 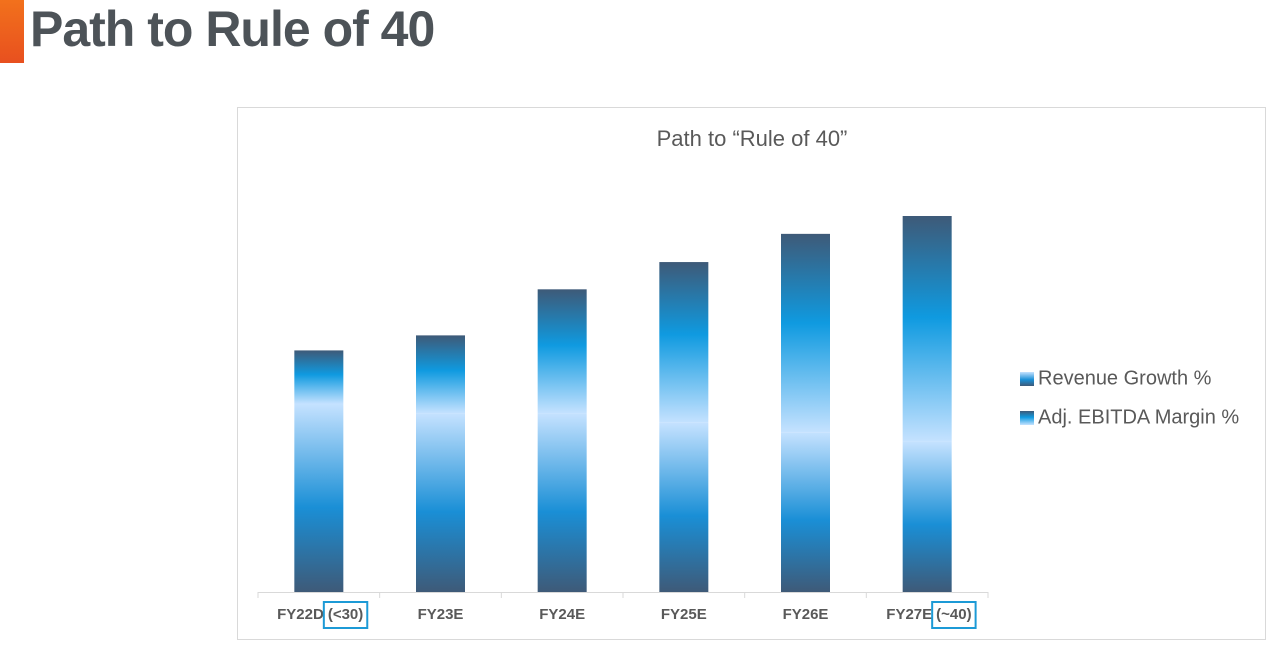 I want to click on legend-label: Adj. EBITDA Margin %, so click(x=1138, y=417).